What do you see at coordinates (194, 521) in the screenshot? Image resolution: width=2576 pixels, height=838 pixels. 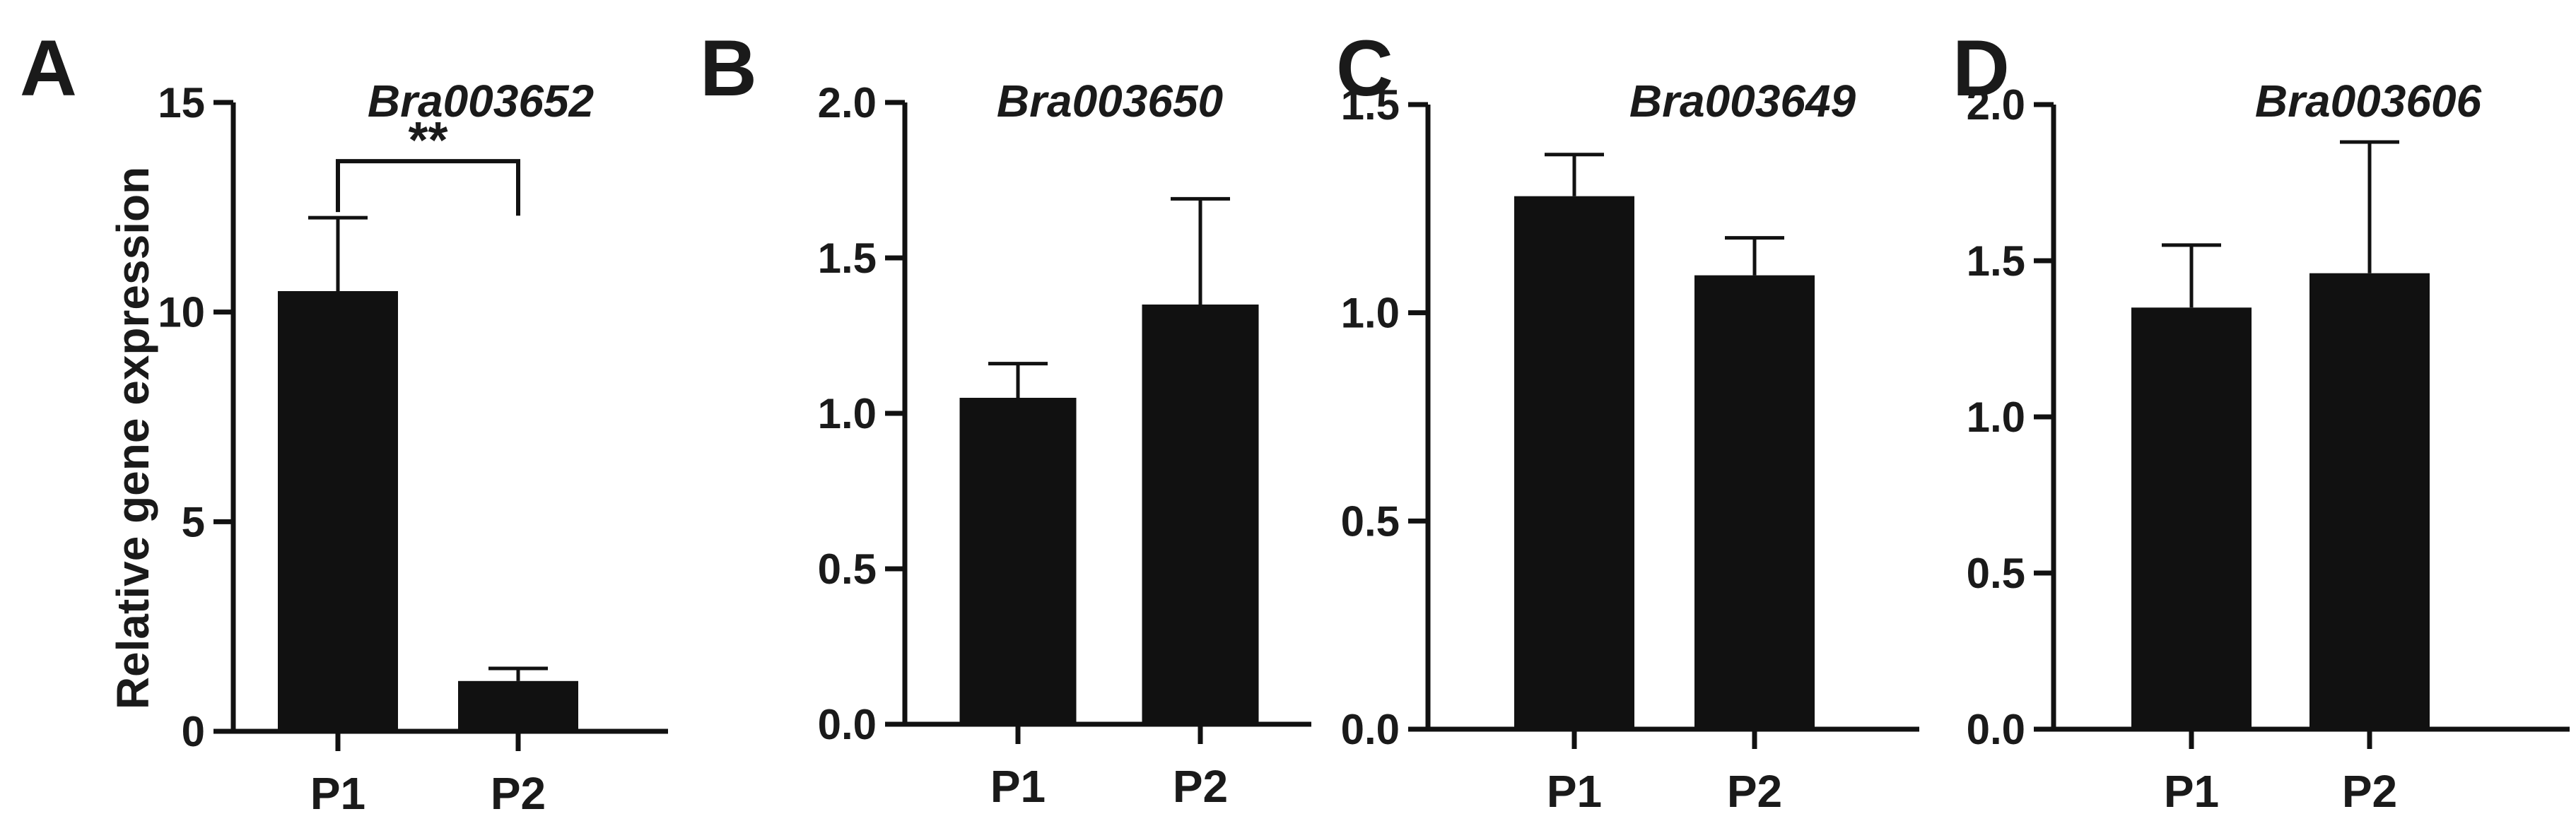 I see `y-tick-label: 5` at bounding box center [194, 521].